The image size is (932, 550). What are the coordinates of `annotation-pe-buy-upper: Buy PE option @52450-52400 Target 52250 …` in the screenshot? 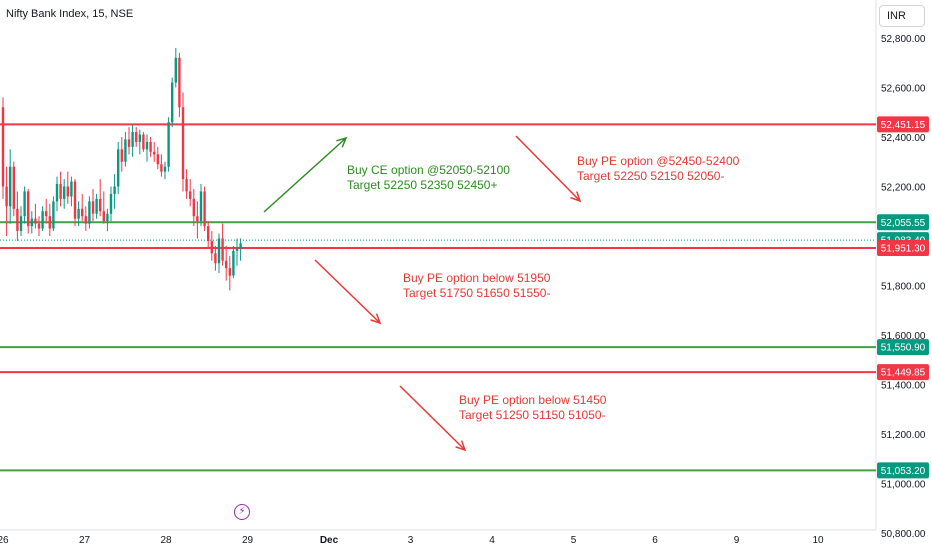 It's located at (658, 169).